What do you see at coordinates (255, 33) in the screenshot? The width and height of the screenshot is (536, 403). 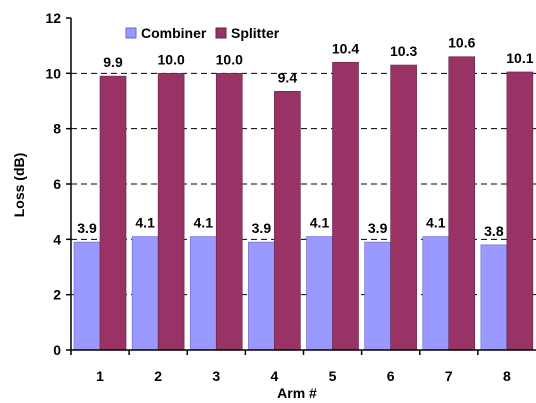 I see `legend-label-splitter: Splitter` at bounding box center [255, 33].